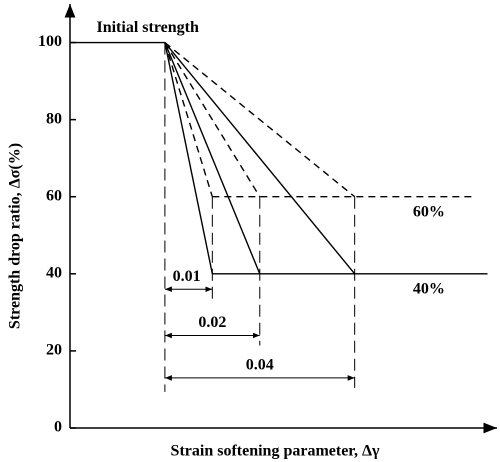  I want to click on dimension-label: 0.01, so click(187, 276).